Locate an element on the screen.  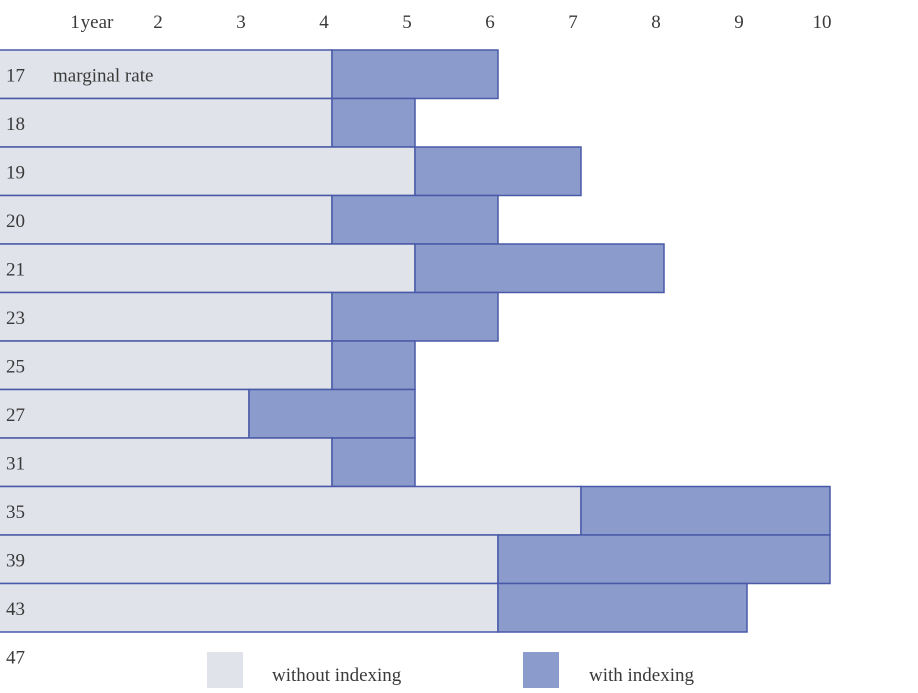
row-label: 35 is located at coordinates (15, 512).